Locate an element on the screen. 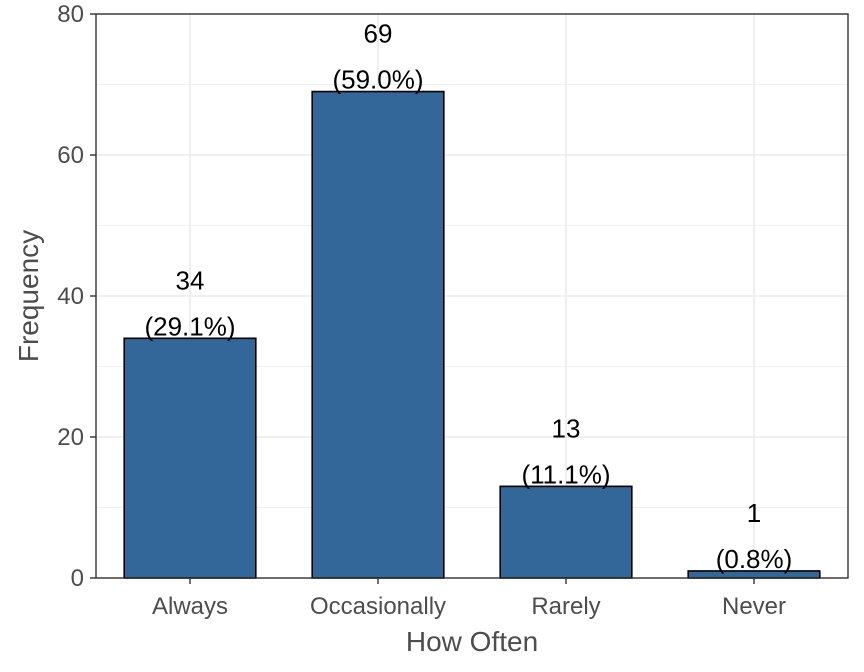  count-label: 69 is located at coordinates (378, 34).